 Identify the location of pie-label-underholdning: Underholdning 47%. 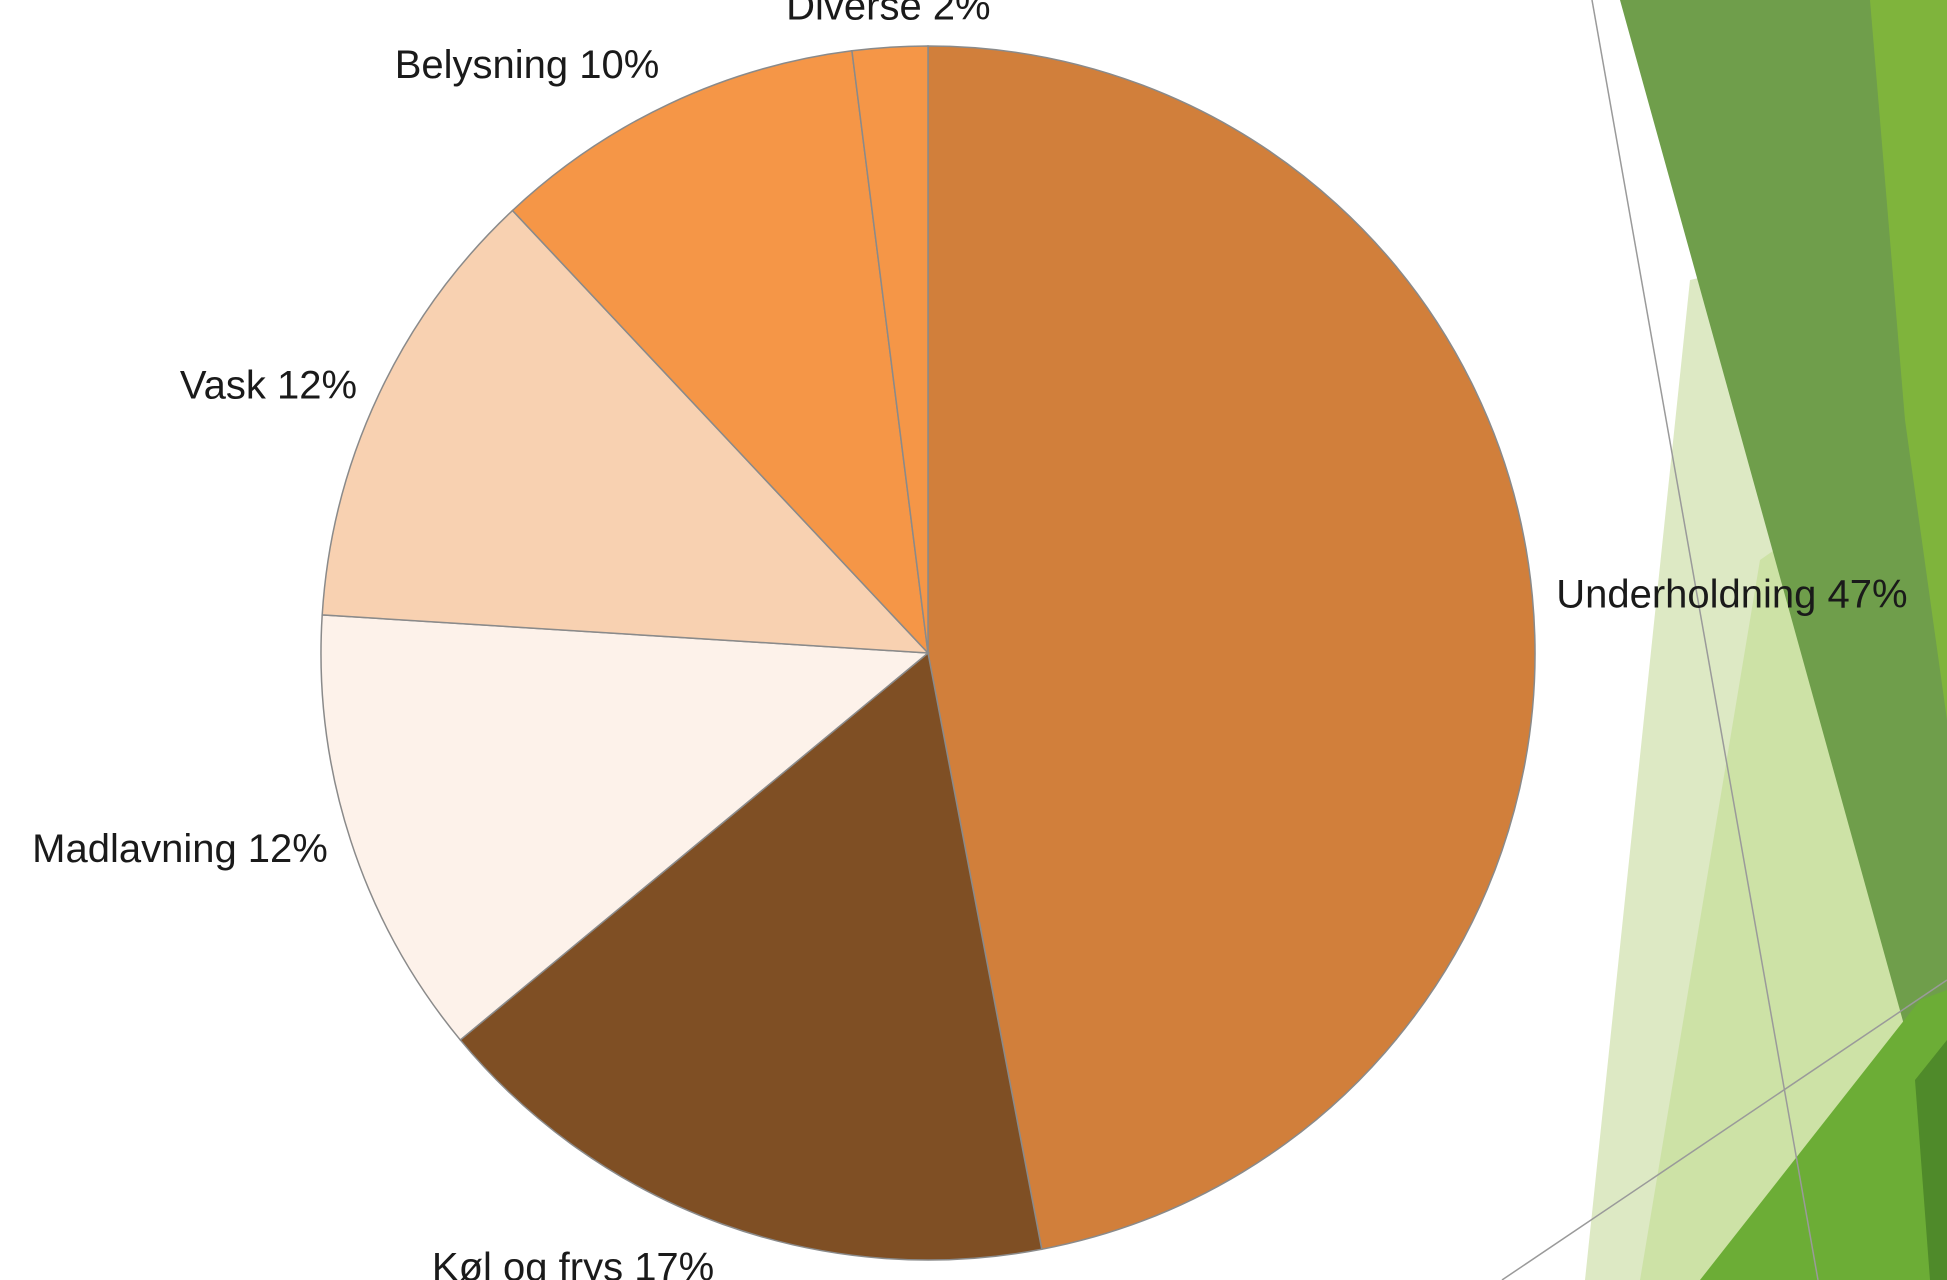
(1731, 595).